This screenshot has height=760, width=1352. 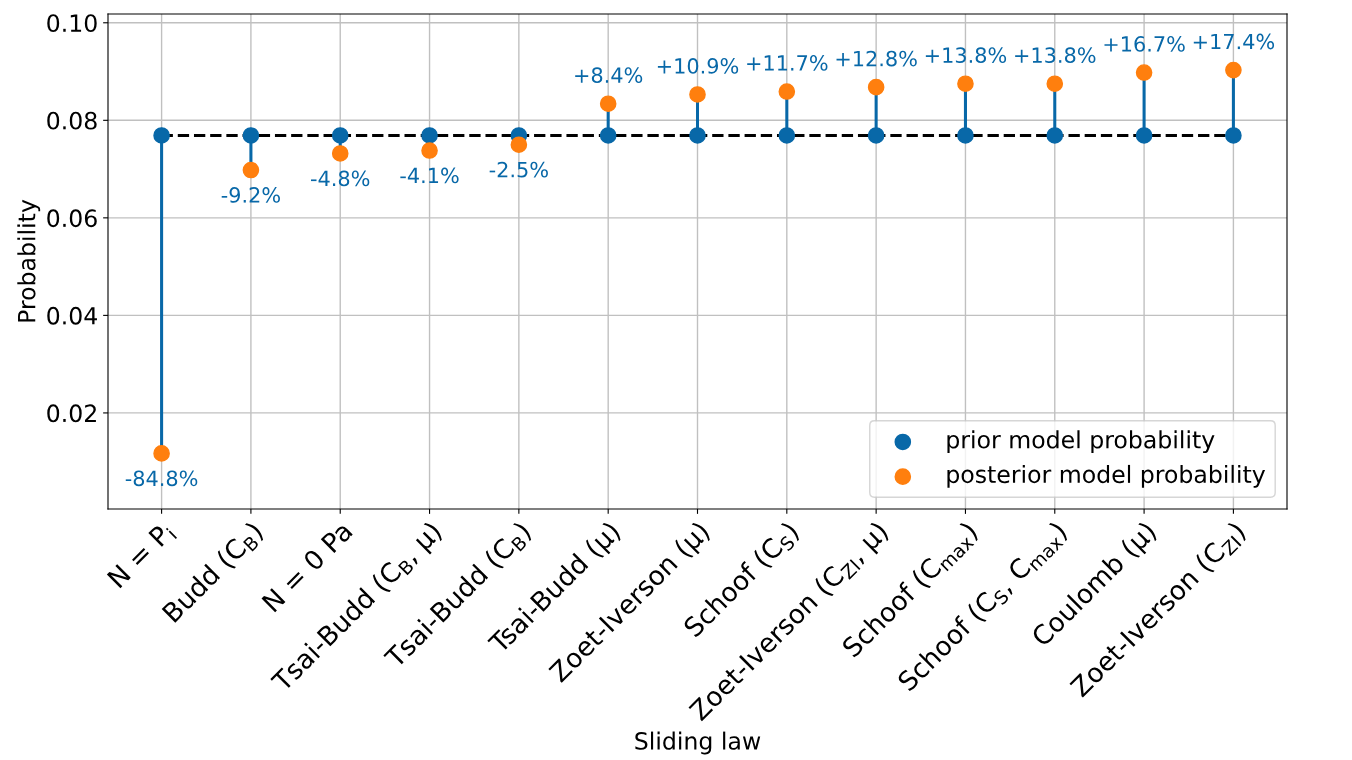 What do you see at coordinates (1106, 476) in the screenshot?
I see `legend-label: posterior model probability` at bounding box center [1106, 476].